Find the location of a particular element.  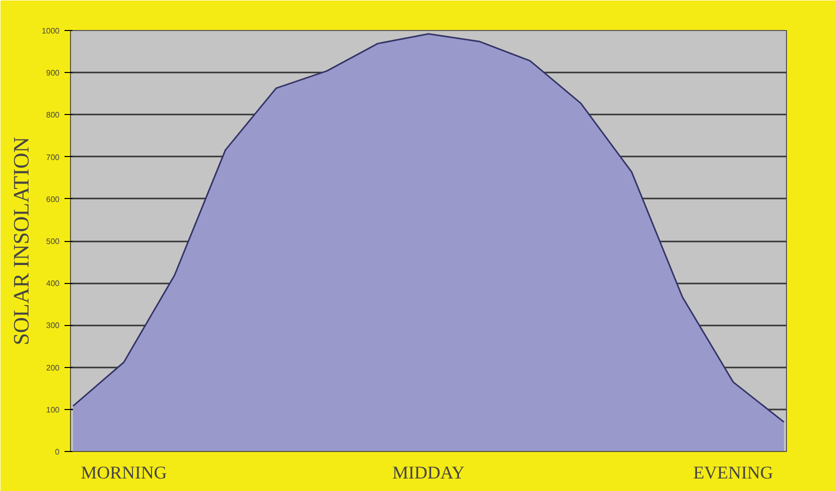

y-tick-label: 600 is located at coordinates (53, 199).